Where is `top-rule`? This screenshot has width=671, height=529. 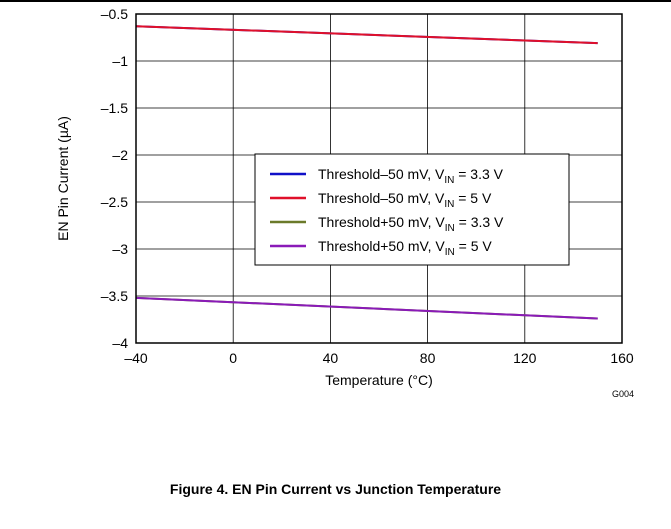 top-rule is located at coordinates (335, 1).